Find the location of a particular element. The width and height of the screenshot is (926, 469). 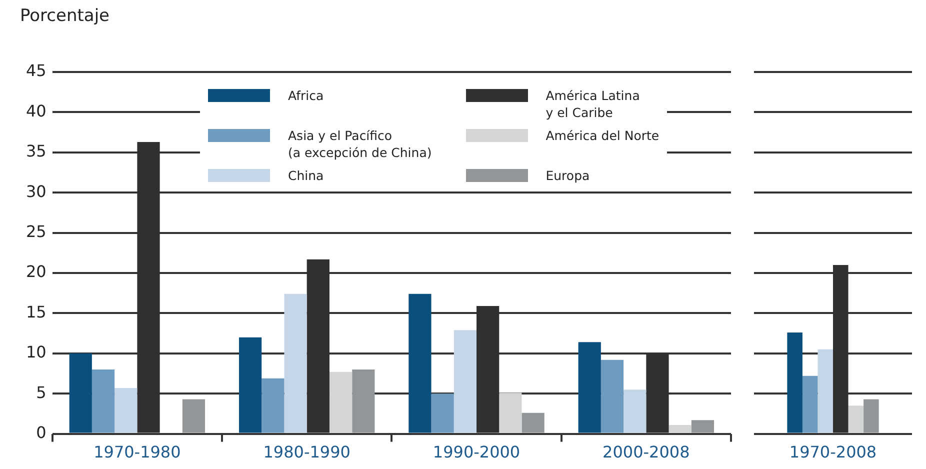

legend-label: Asia y el Pacífico (a excepción de China) is located at coordinates (360, 145).